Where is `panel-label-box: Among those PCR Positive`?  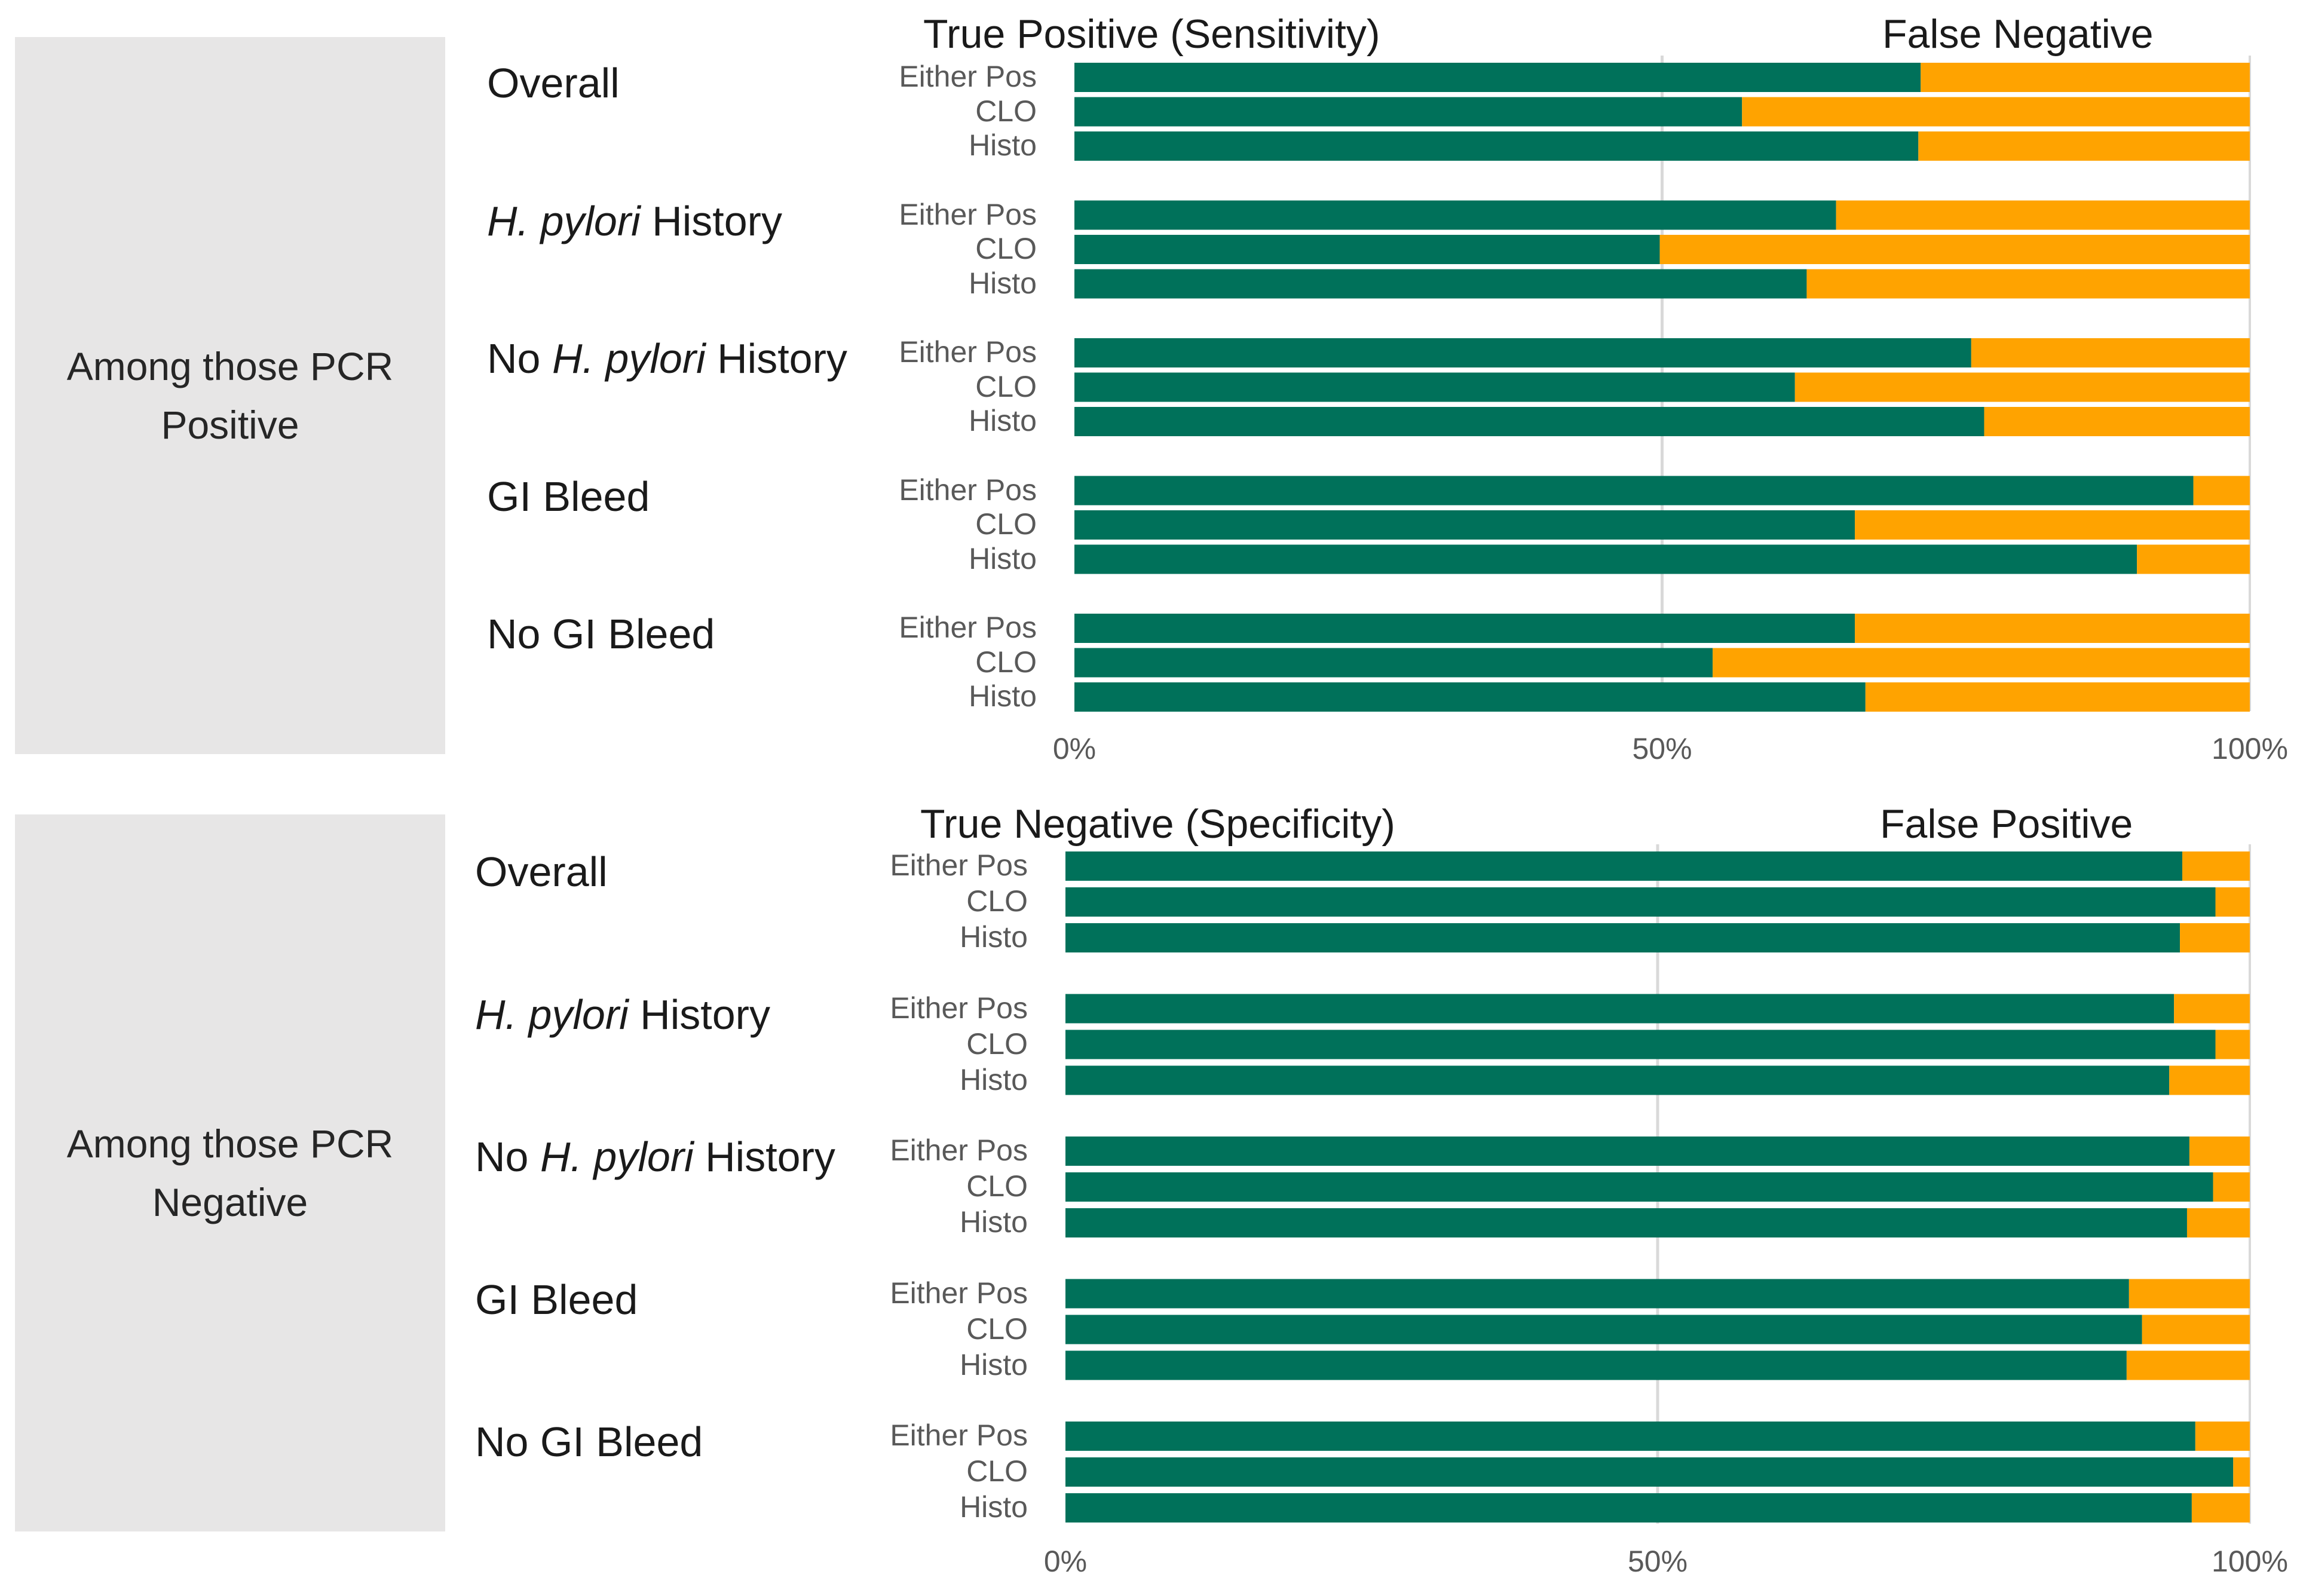
panel-label-box: Among those PCR Positive is located at coordinates (230, 395).